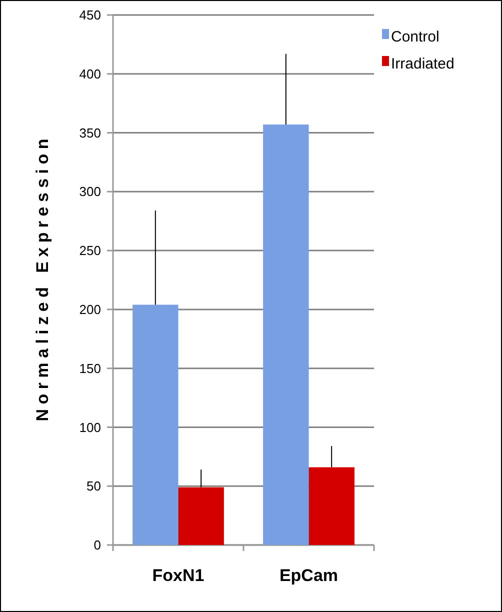 Image resolution: width=502 pixels, height=612 pixels. I want to click on x-tick-label: FoxN1, so click(178, 575).